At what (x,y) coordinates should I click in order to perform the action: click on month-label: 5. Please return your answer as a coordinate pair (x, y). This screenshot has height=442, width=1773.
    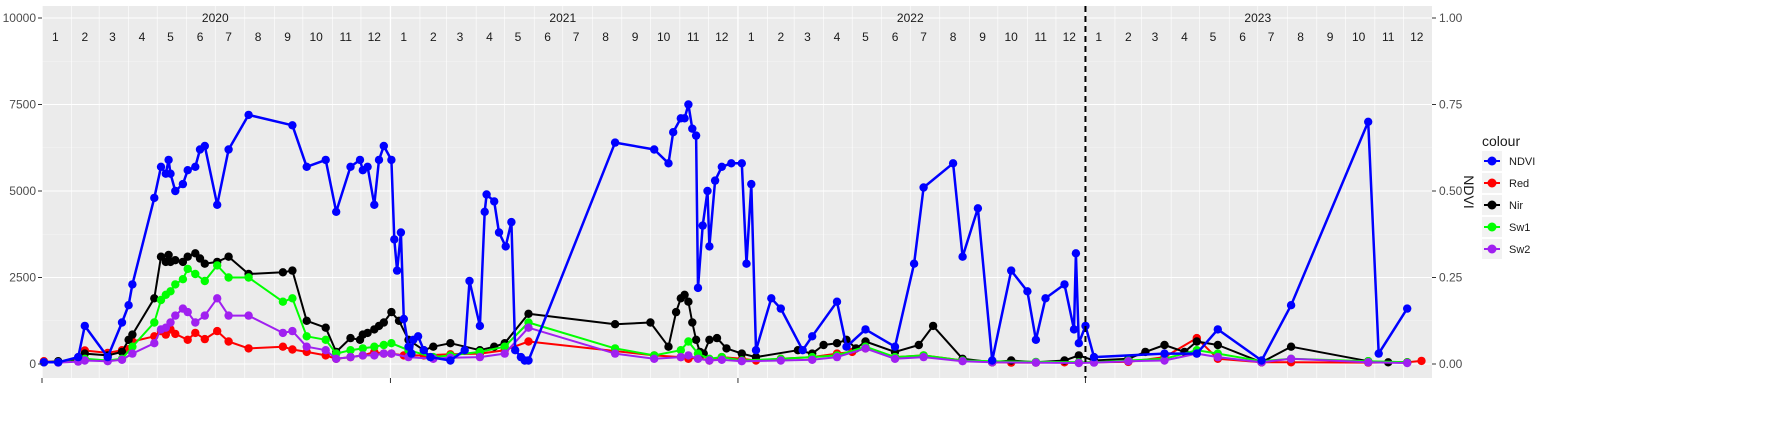
    Looking at the image, I should click on (170, 37).